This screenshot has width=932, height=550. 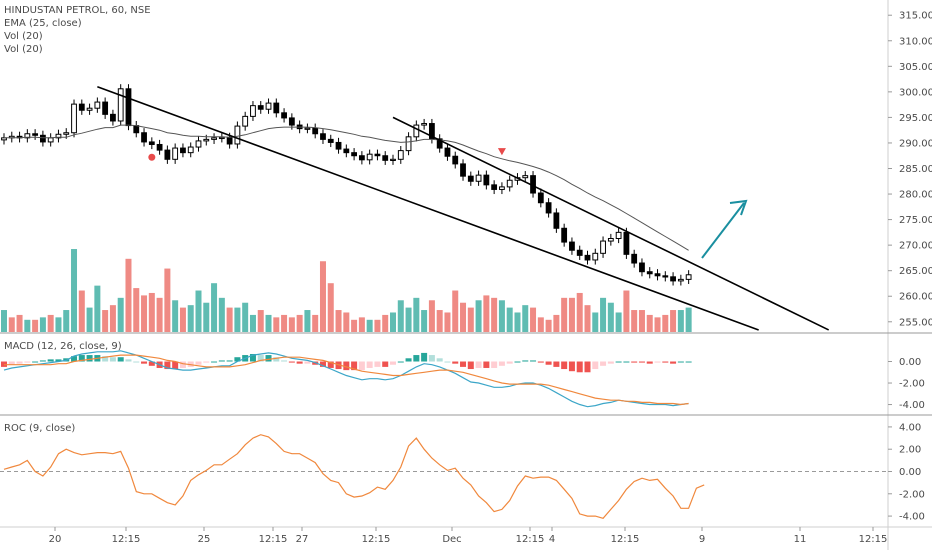 What do you see at coordinates (915, 16) in the screenshot?
I see `price-tick-label: 315.00` at bounding box center [915, 16].